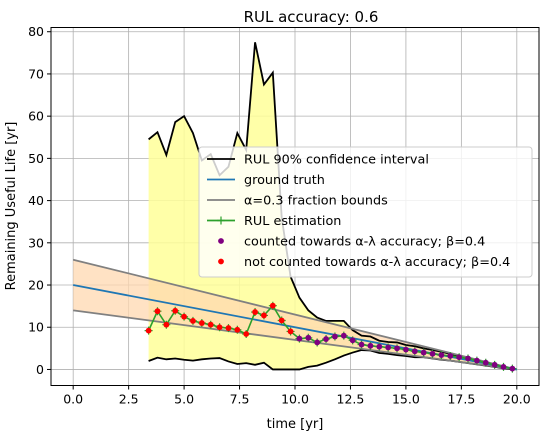 Image resolution: width=550 pixels, height=439 pixels. What do you see at coordinates (316, 201) in the screenshot?
I see `legend-bounds-label: α=0.3 fraction bounds` at bounding box center [316, 201].